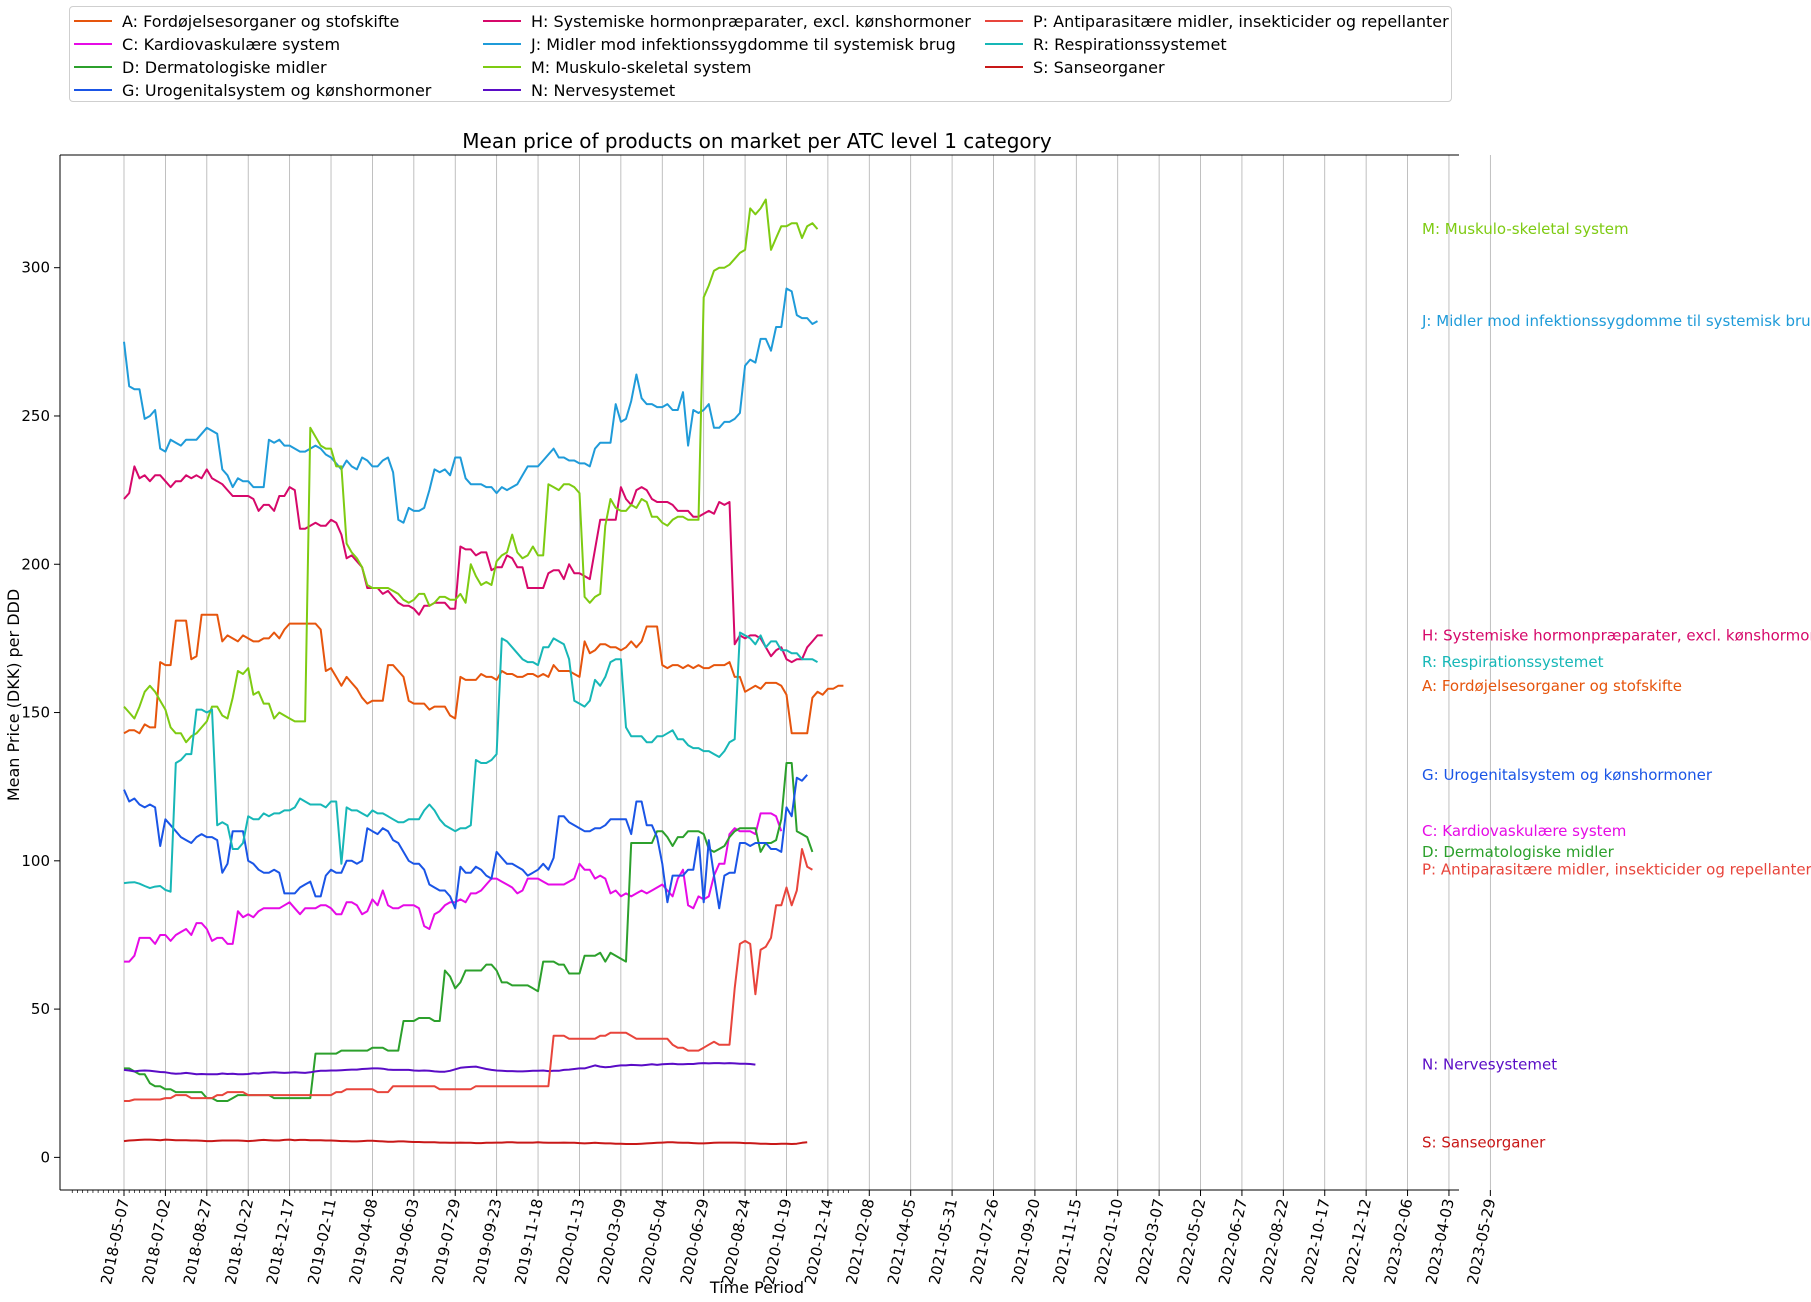 This screenshot has height=1302, width=1811. I want to click on x-tick-label: 2023-04-03, so click(1440, 1241).